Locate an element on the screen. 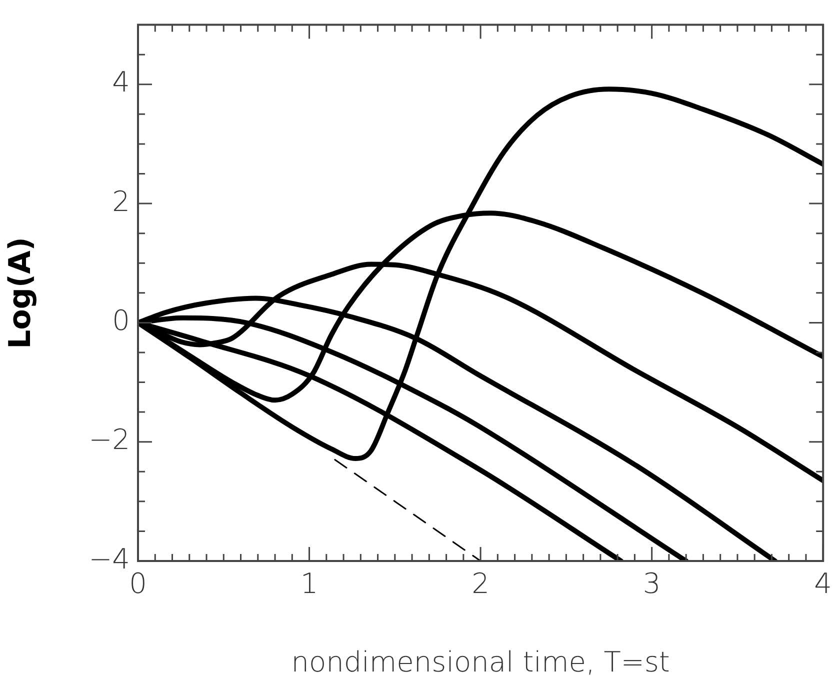 This screenshot has height=685, width=840. x-tick-label: 4 is located at coordinates (823, 583).